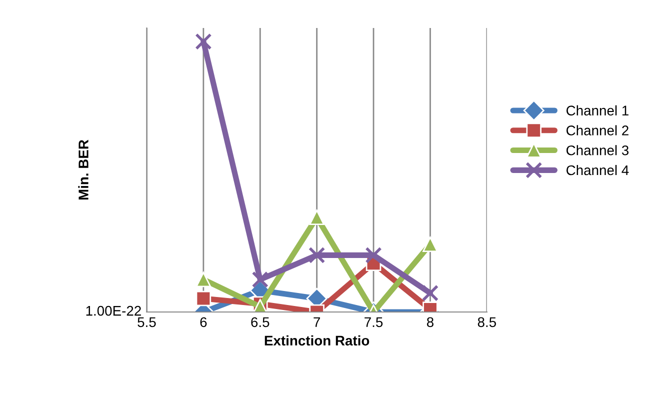 This screenshot has width=658, height=400. I want to click on x-axis-title: Extinction Ratio, so click(317, 340).